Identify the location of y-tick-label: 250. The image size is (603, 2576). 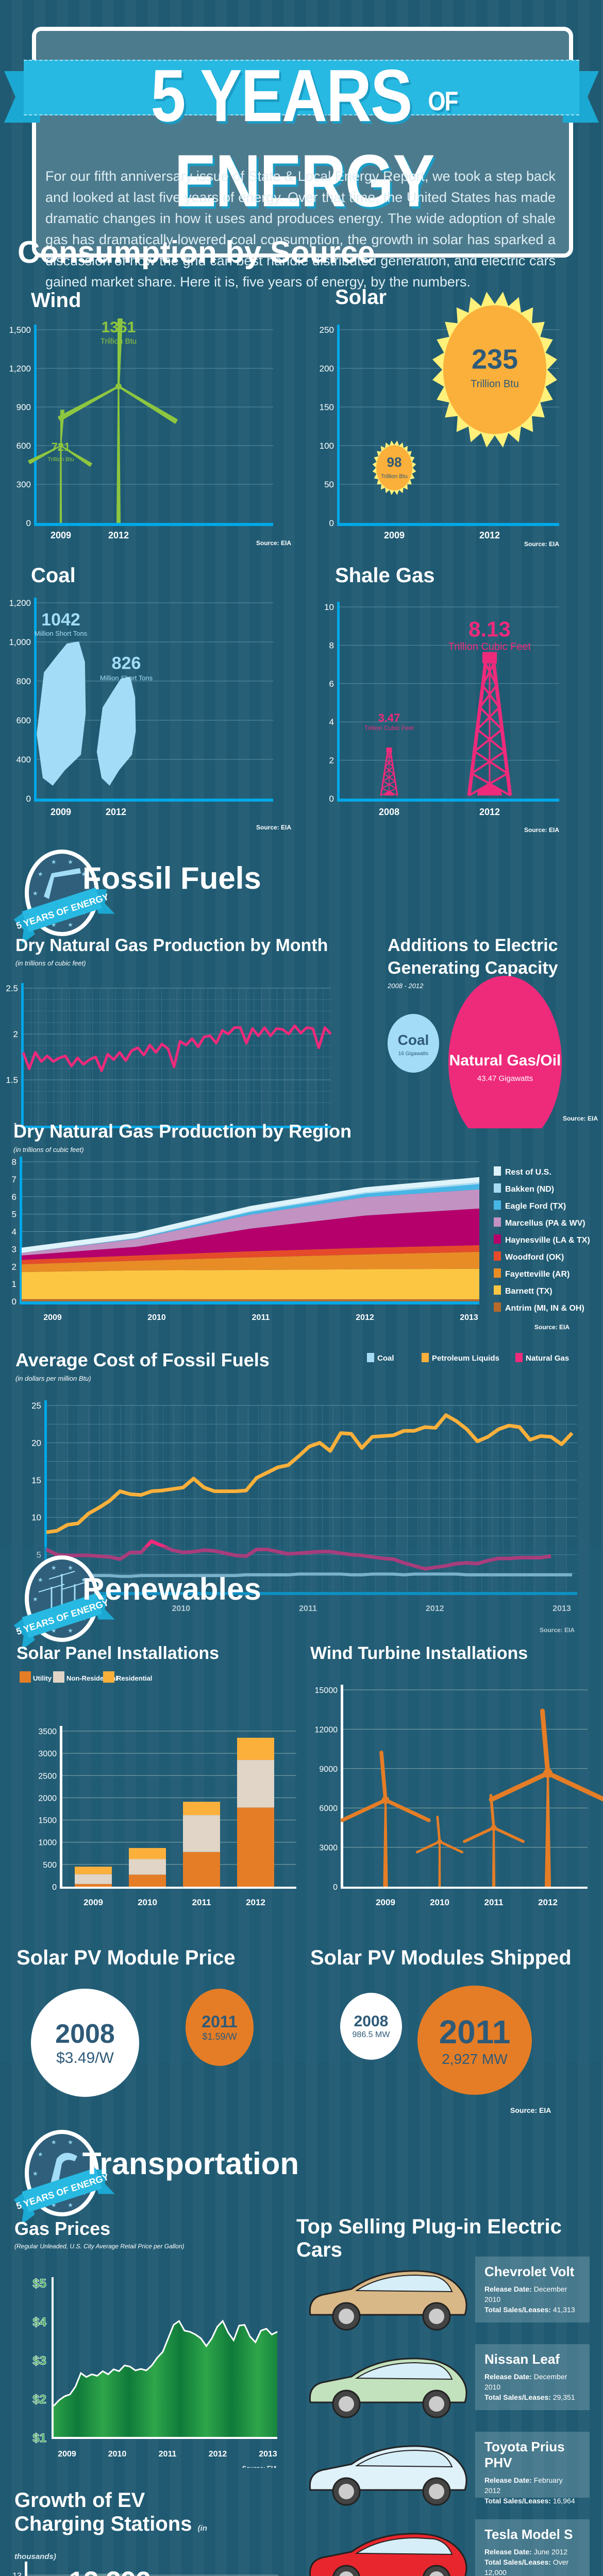
(327, 330).